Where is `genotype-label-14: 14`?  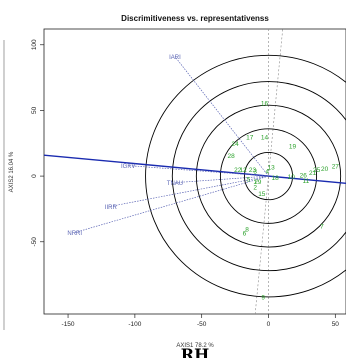 genotype-label-14: 14 is located at coordinates (265, 137).